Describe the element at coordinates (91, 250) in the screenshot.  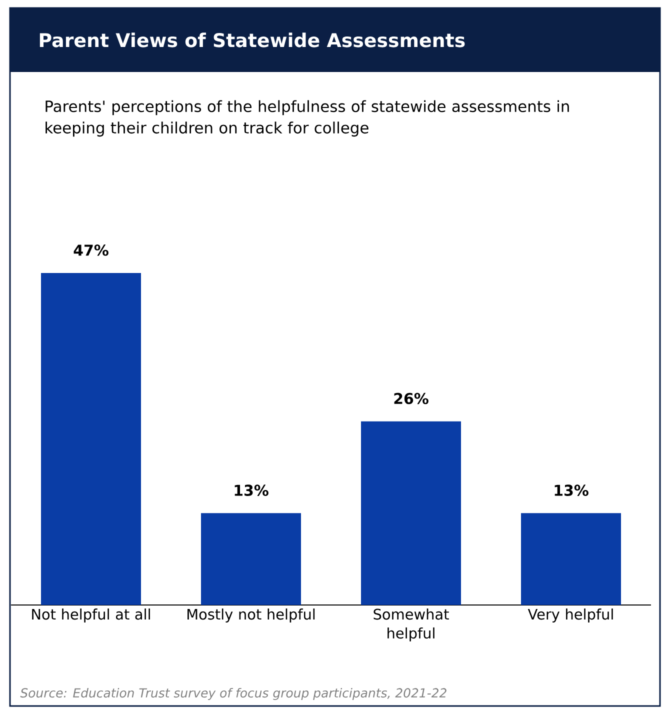
I see `data-label: 47%` at that location.